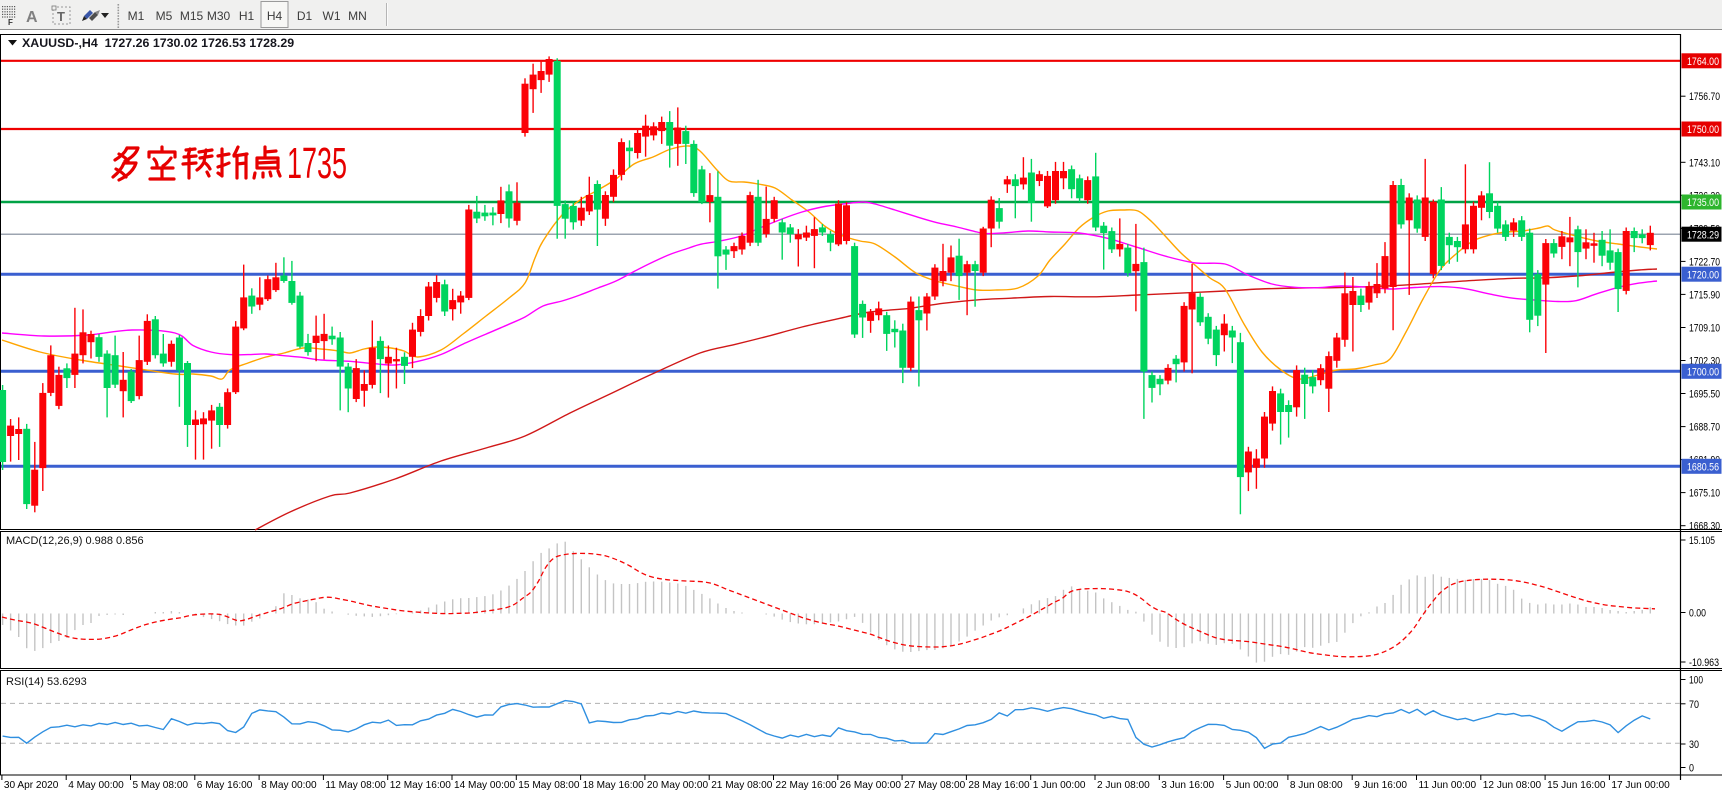 The height and width of the screenshot is (795, 1722). I want to click on svg-text: 27 May 08:00, so click(935, 785).